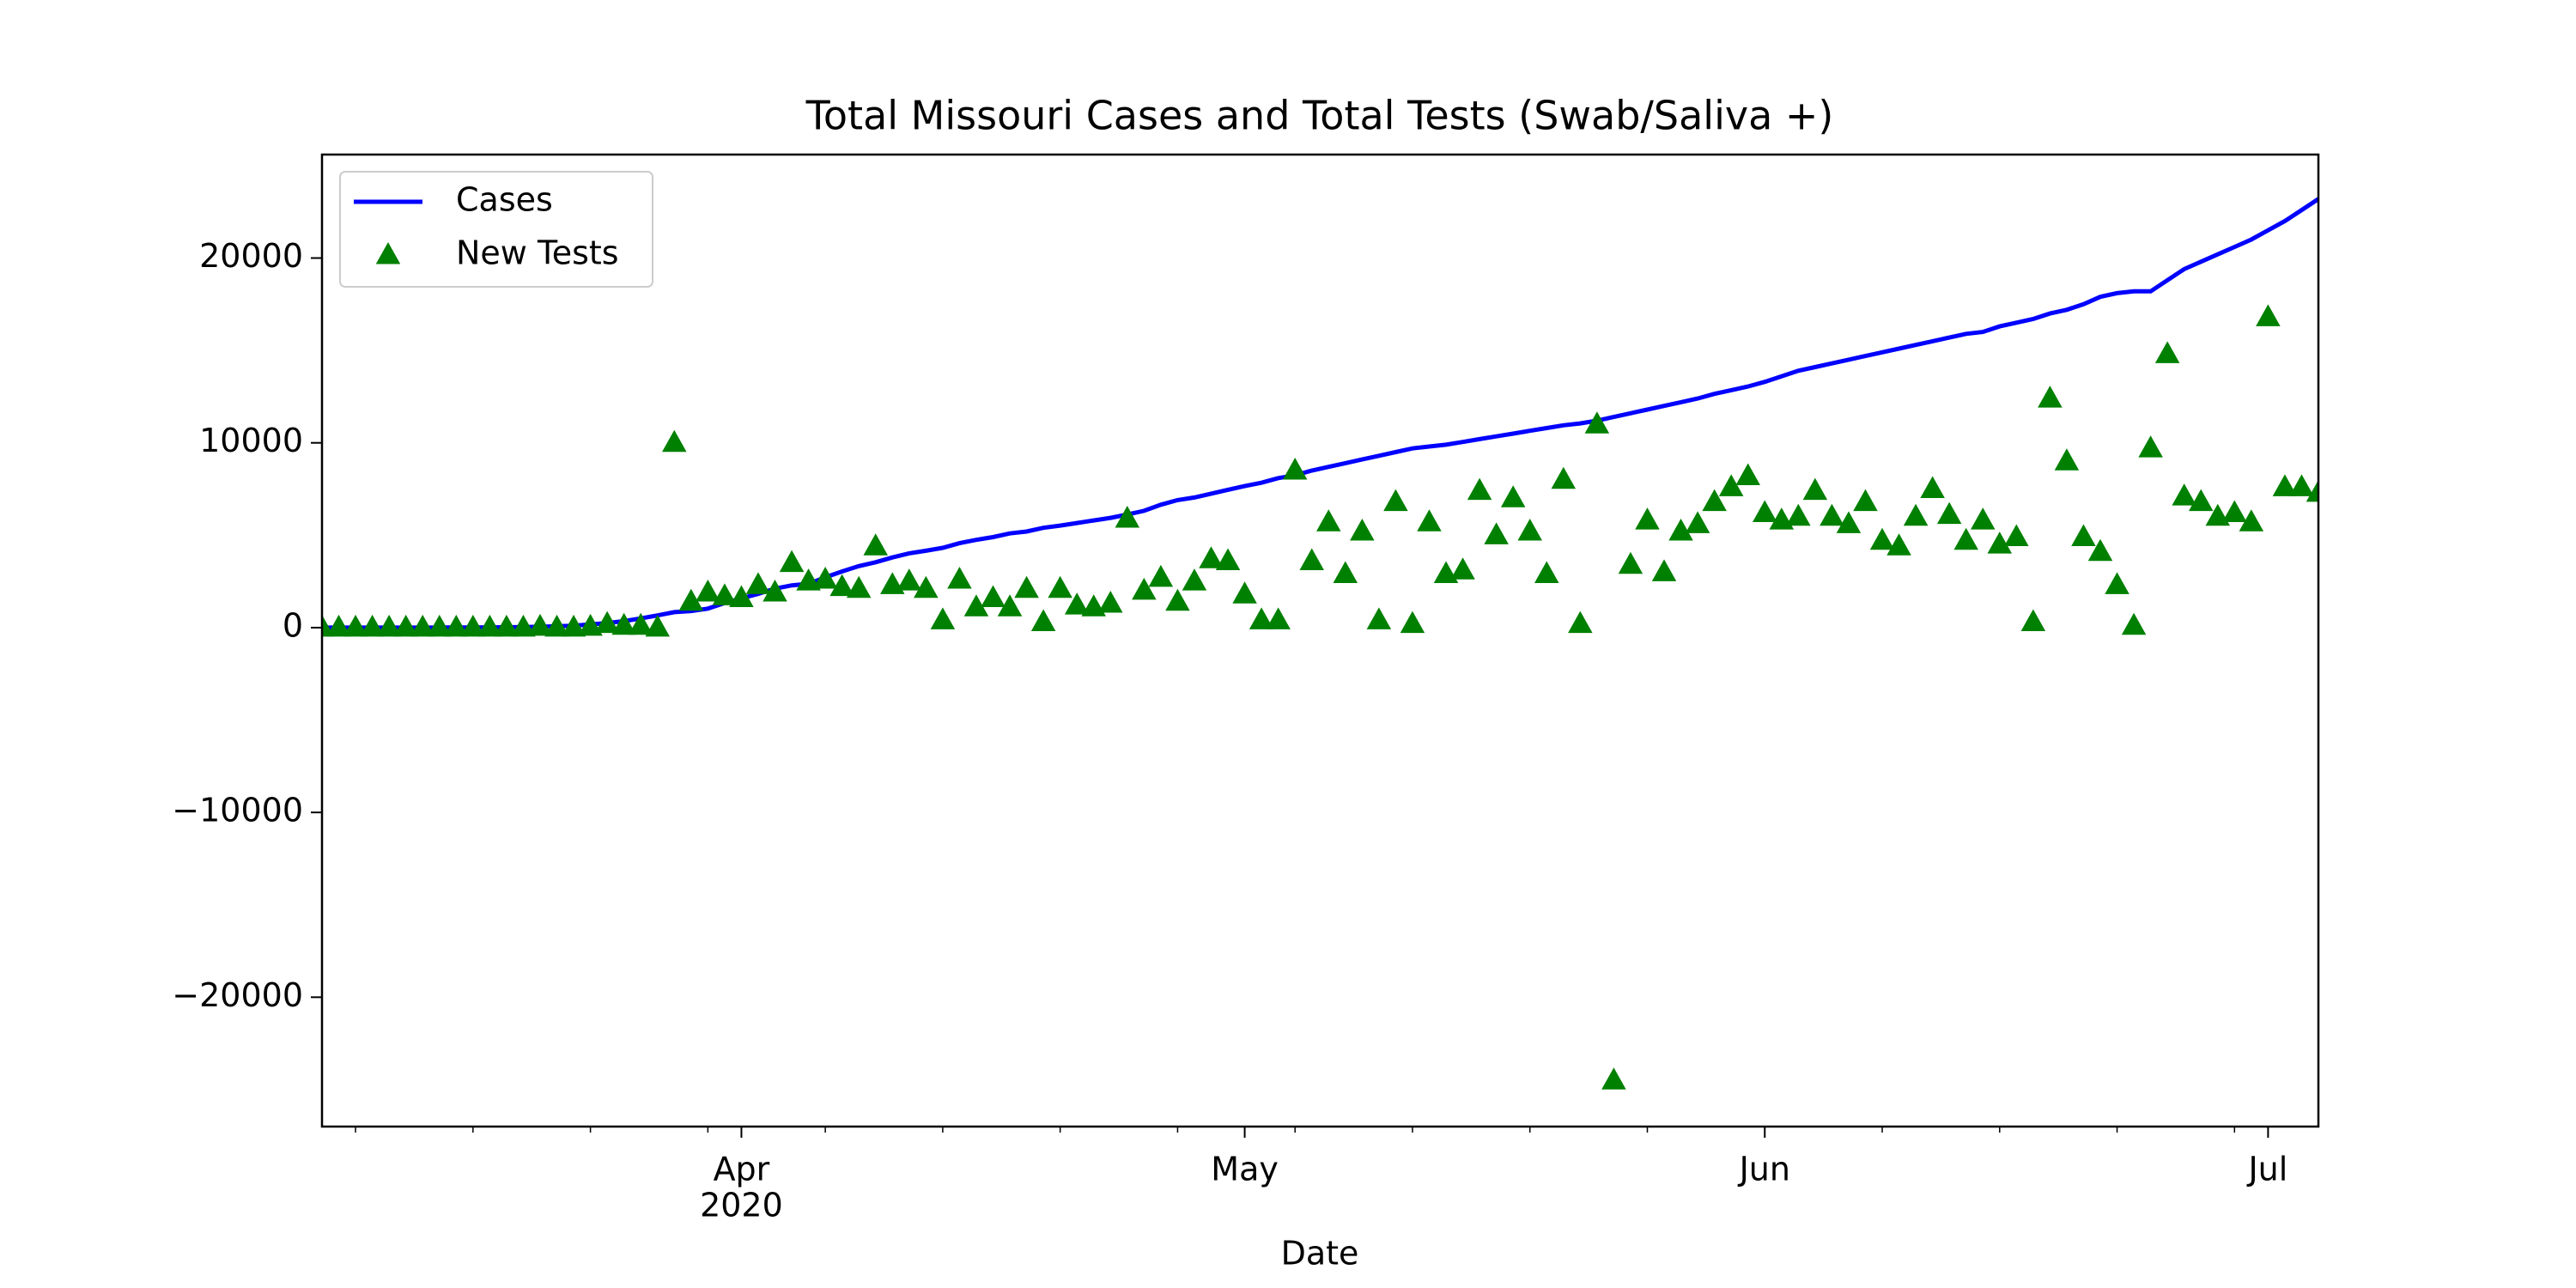 The image size is (2576, 1288). I want to click on y-tick-label: 20000, so click(251, 256).